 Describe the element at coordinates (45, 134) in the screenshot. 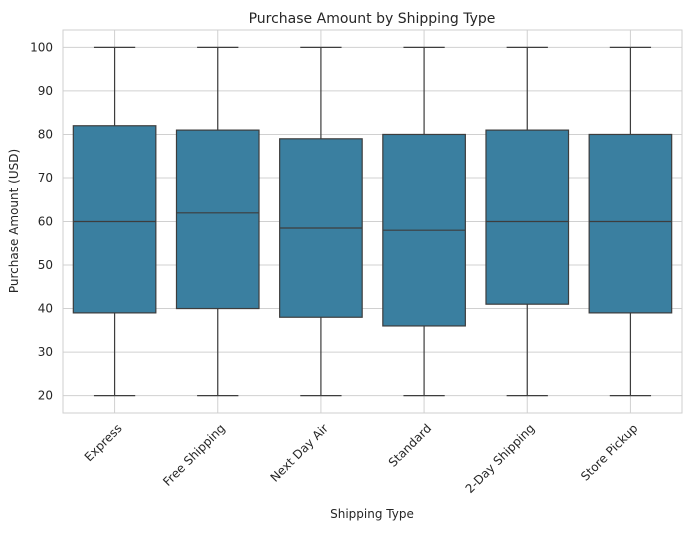

I see `y-tick-label: 80` at that location.